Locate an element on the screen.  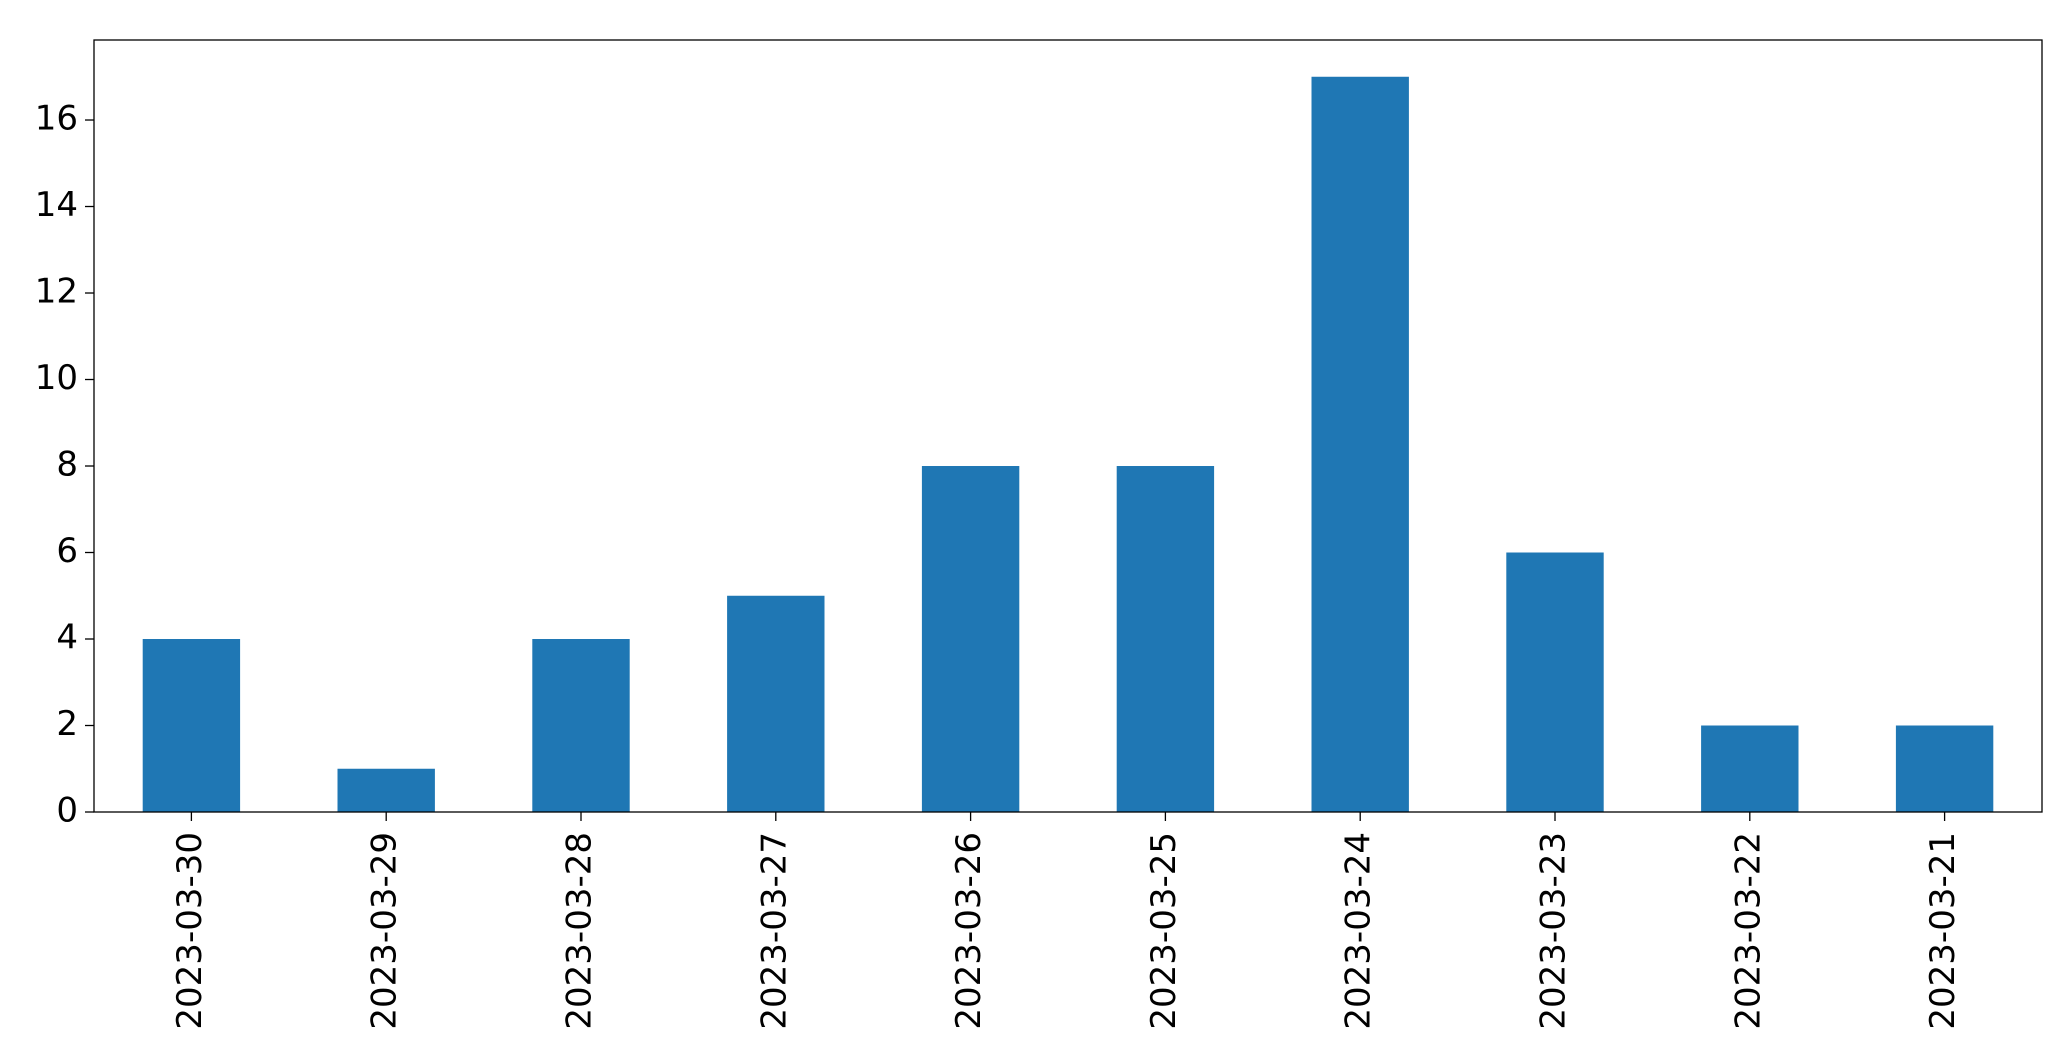
x-tick-label: 2023-03-21 is located at coordinates (1943, 931).